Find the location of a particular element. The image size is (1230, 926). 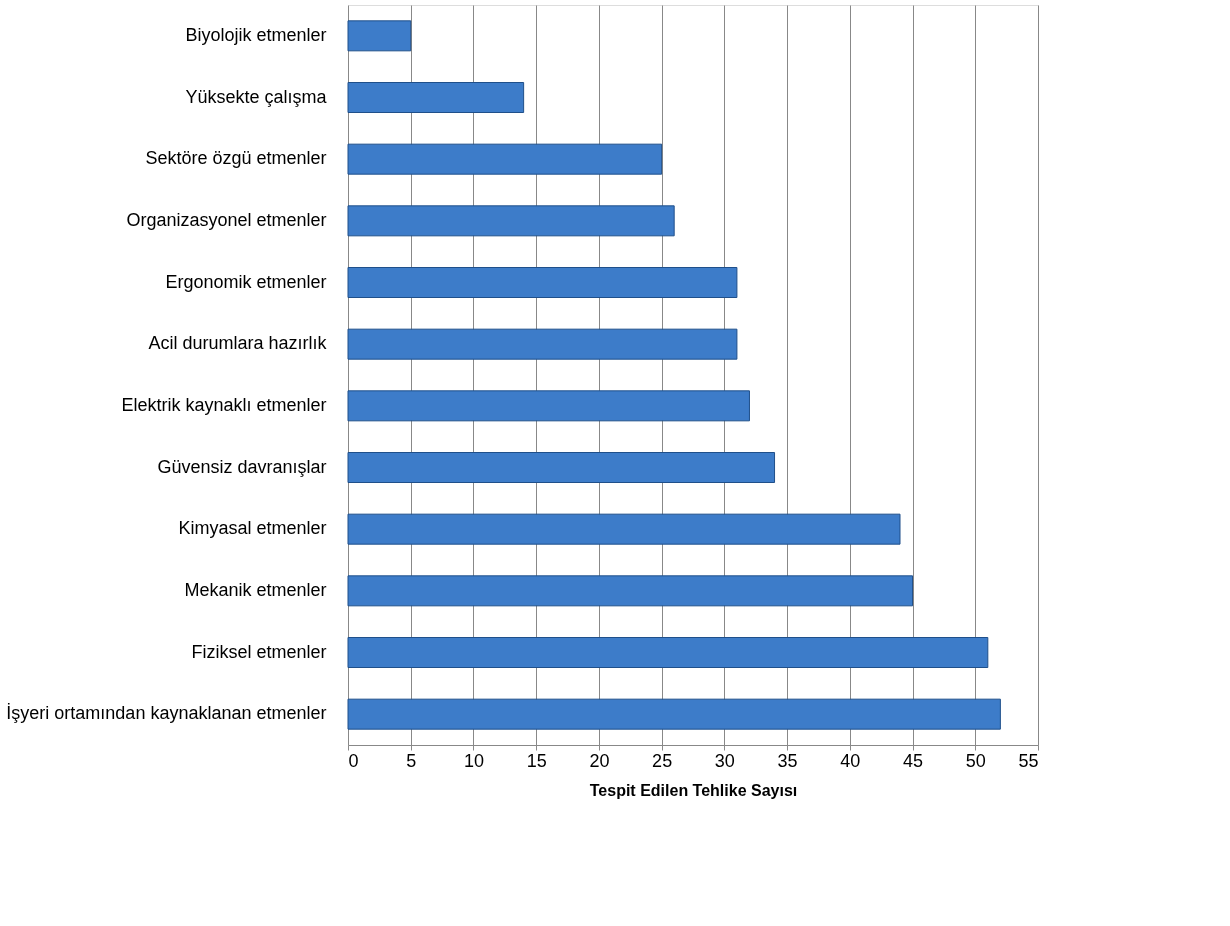

x-tick-label: 40 is located at coordinates (850, 760).